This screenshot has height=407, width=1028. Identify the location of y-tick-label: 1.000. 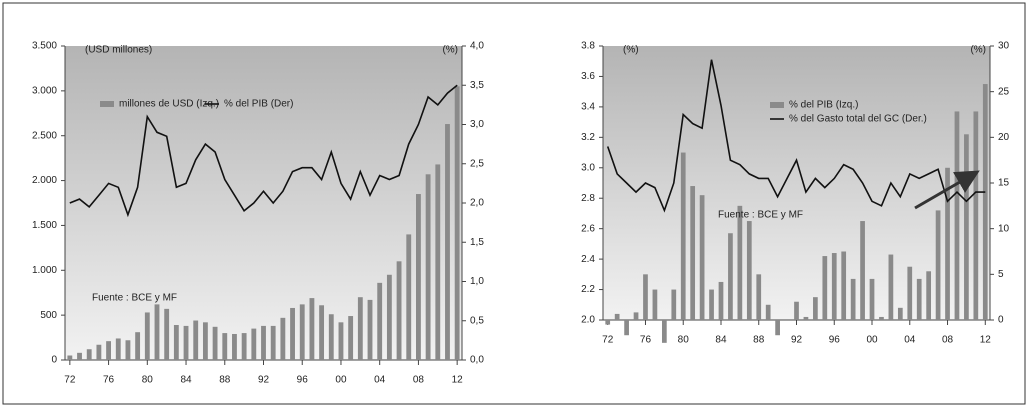
(44, 270).